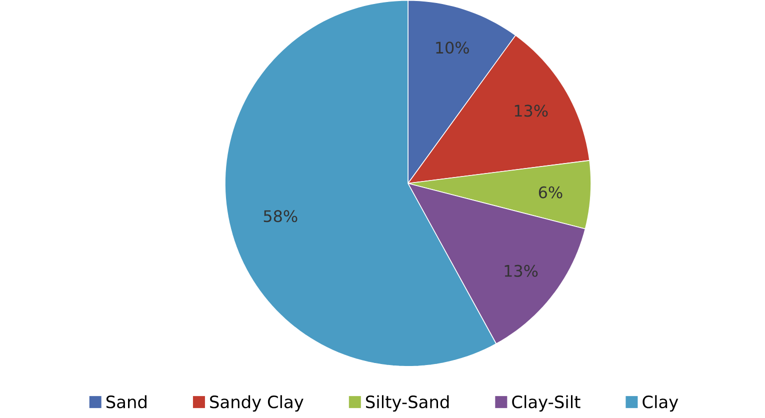 This screenshot has height=418, width=765. I want to click on legend-label: Sand, so click(126, 401).